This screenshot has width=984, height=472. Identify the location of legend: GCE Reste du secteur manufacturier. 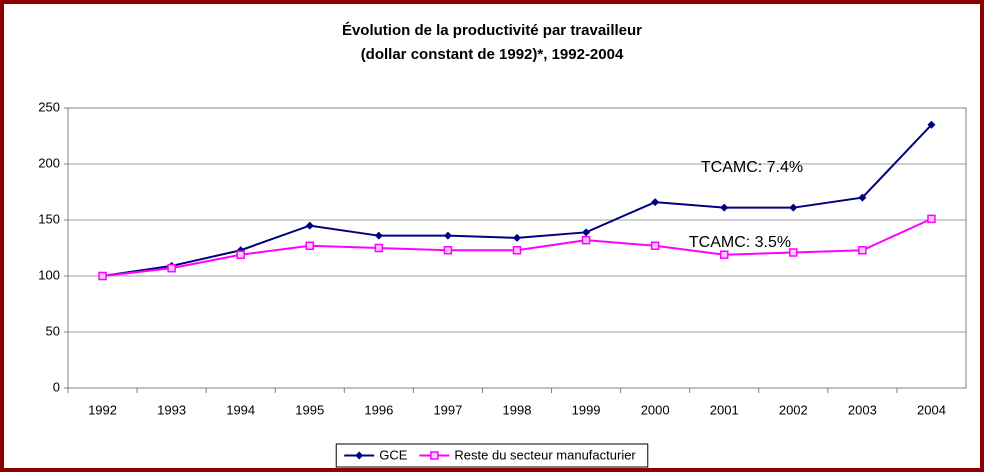
(492, 455).